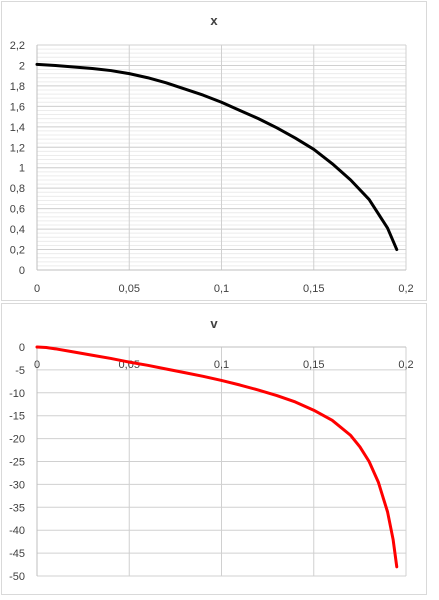 This screenshot has width=439, height=600. Describe the element at coordinates (313, 365) in the screenshot. I see `chart-v-x-tick-label: 0,15` at that location.